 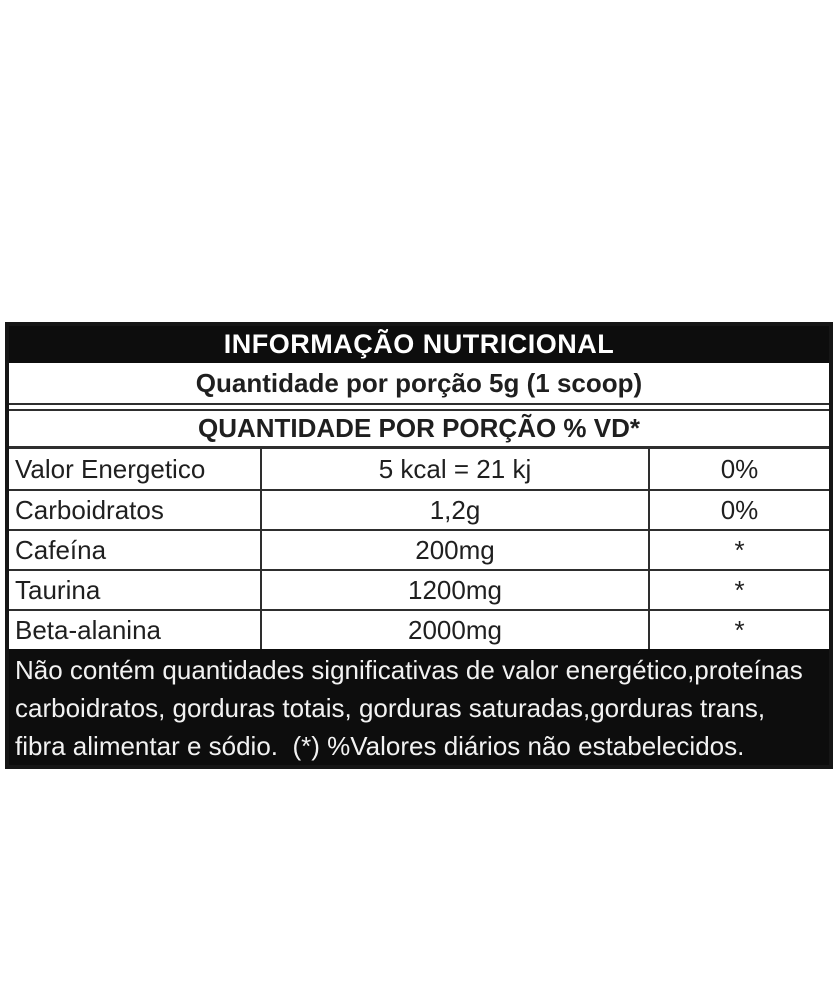 What do you see at coordinates (135, 510) in the screenshot?
I see `nutrient-name: Carboidratos` at bounding box center [135, 510].